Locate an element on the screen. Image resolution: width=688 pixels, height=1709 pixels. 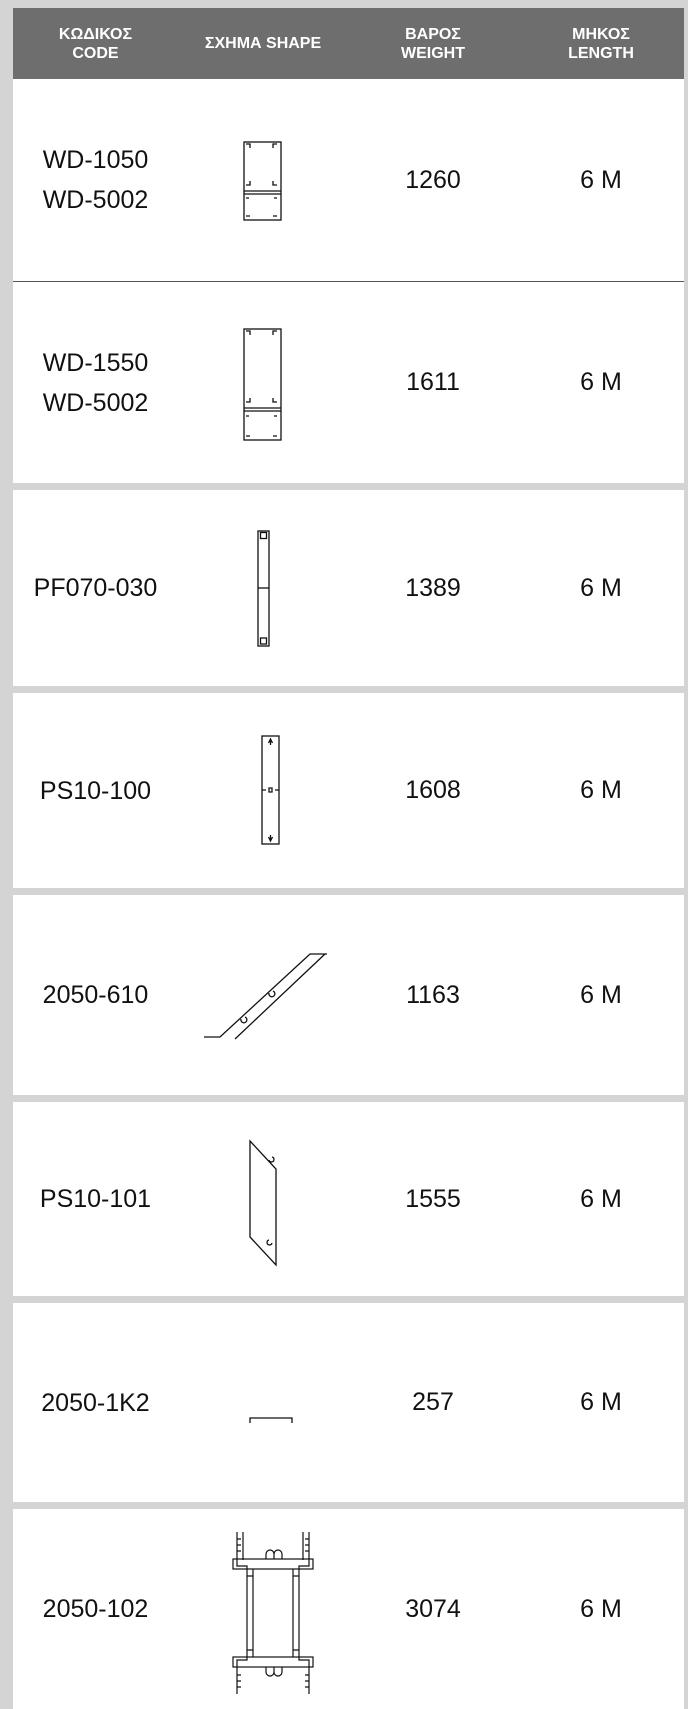
weight-value: 1389 is located at coordinates (433, 587).